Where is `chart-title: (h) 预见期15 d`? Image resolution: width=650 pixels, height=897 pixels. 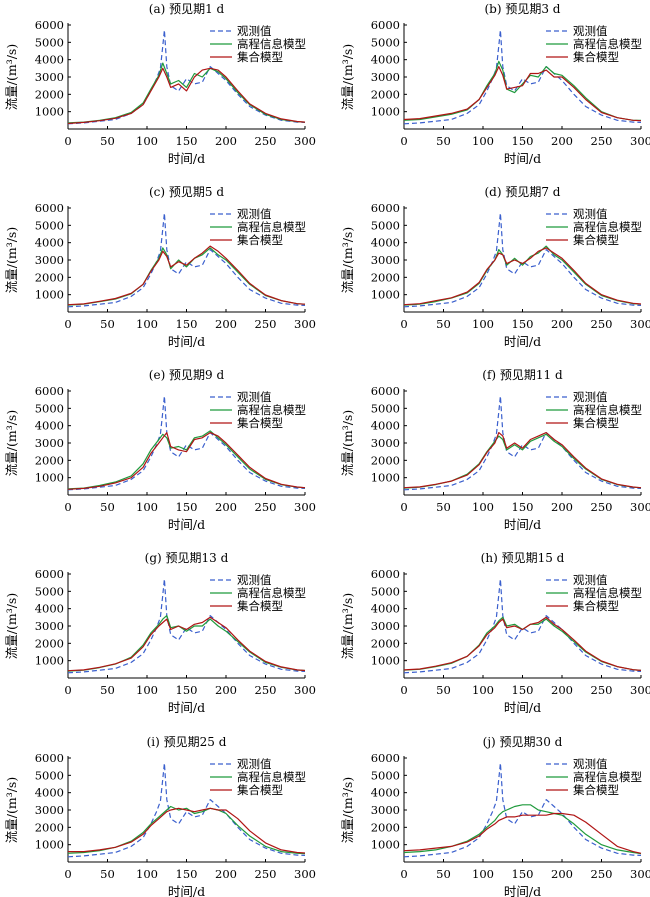 chart-title: (h) 预见期15 d is located at coordinates (523, 558).